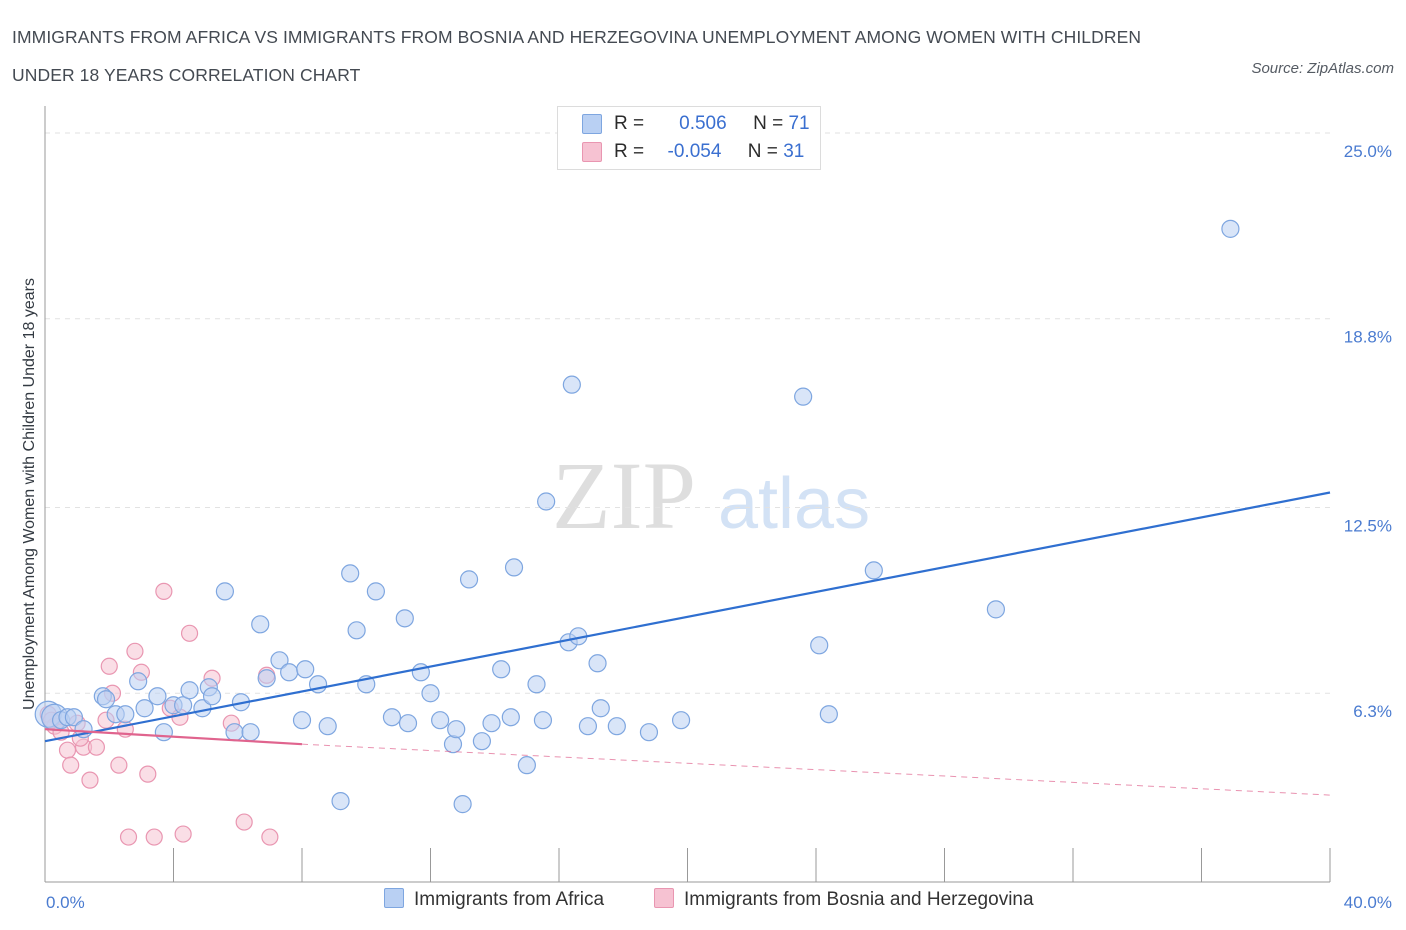  What do you see at coordinates (624, 495) in the screenshot?
I see `watermark-zip: ZIP` at bounding box center [624, 495].